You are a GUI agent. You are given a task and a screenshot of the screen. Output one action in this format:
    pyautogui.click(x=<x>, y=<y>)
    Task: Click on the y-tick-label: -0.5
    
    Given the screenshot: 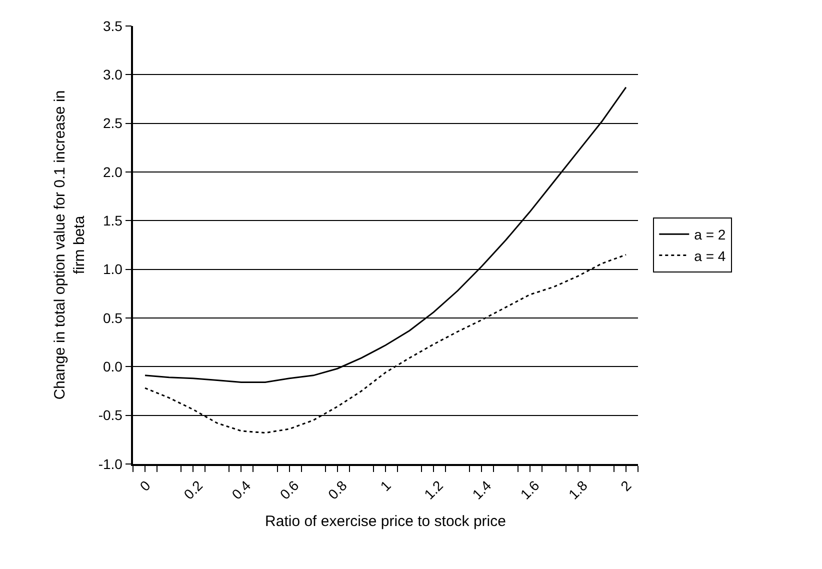 What is the action you would take?
    pyautogui.click(x=110, y=415)
    